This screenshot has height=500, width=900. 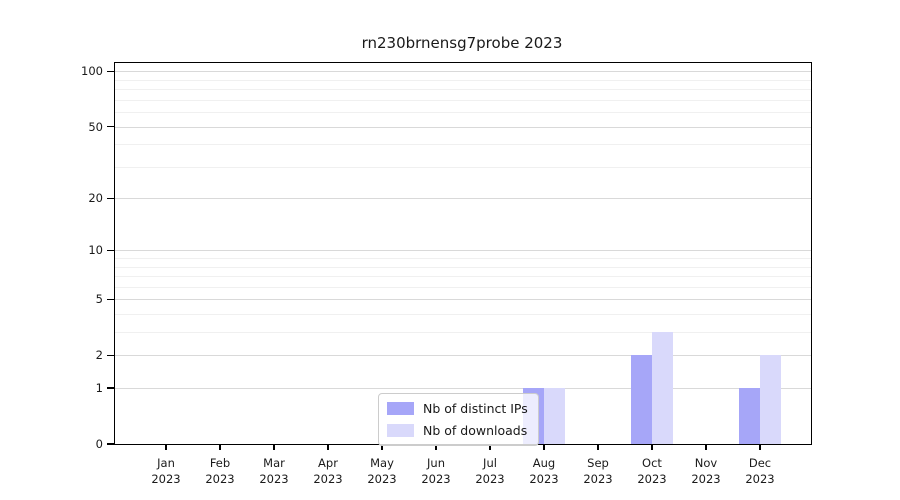 I want to click on x-axis-tick-label: Dec 2023, so click(x=760, y=471).